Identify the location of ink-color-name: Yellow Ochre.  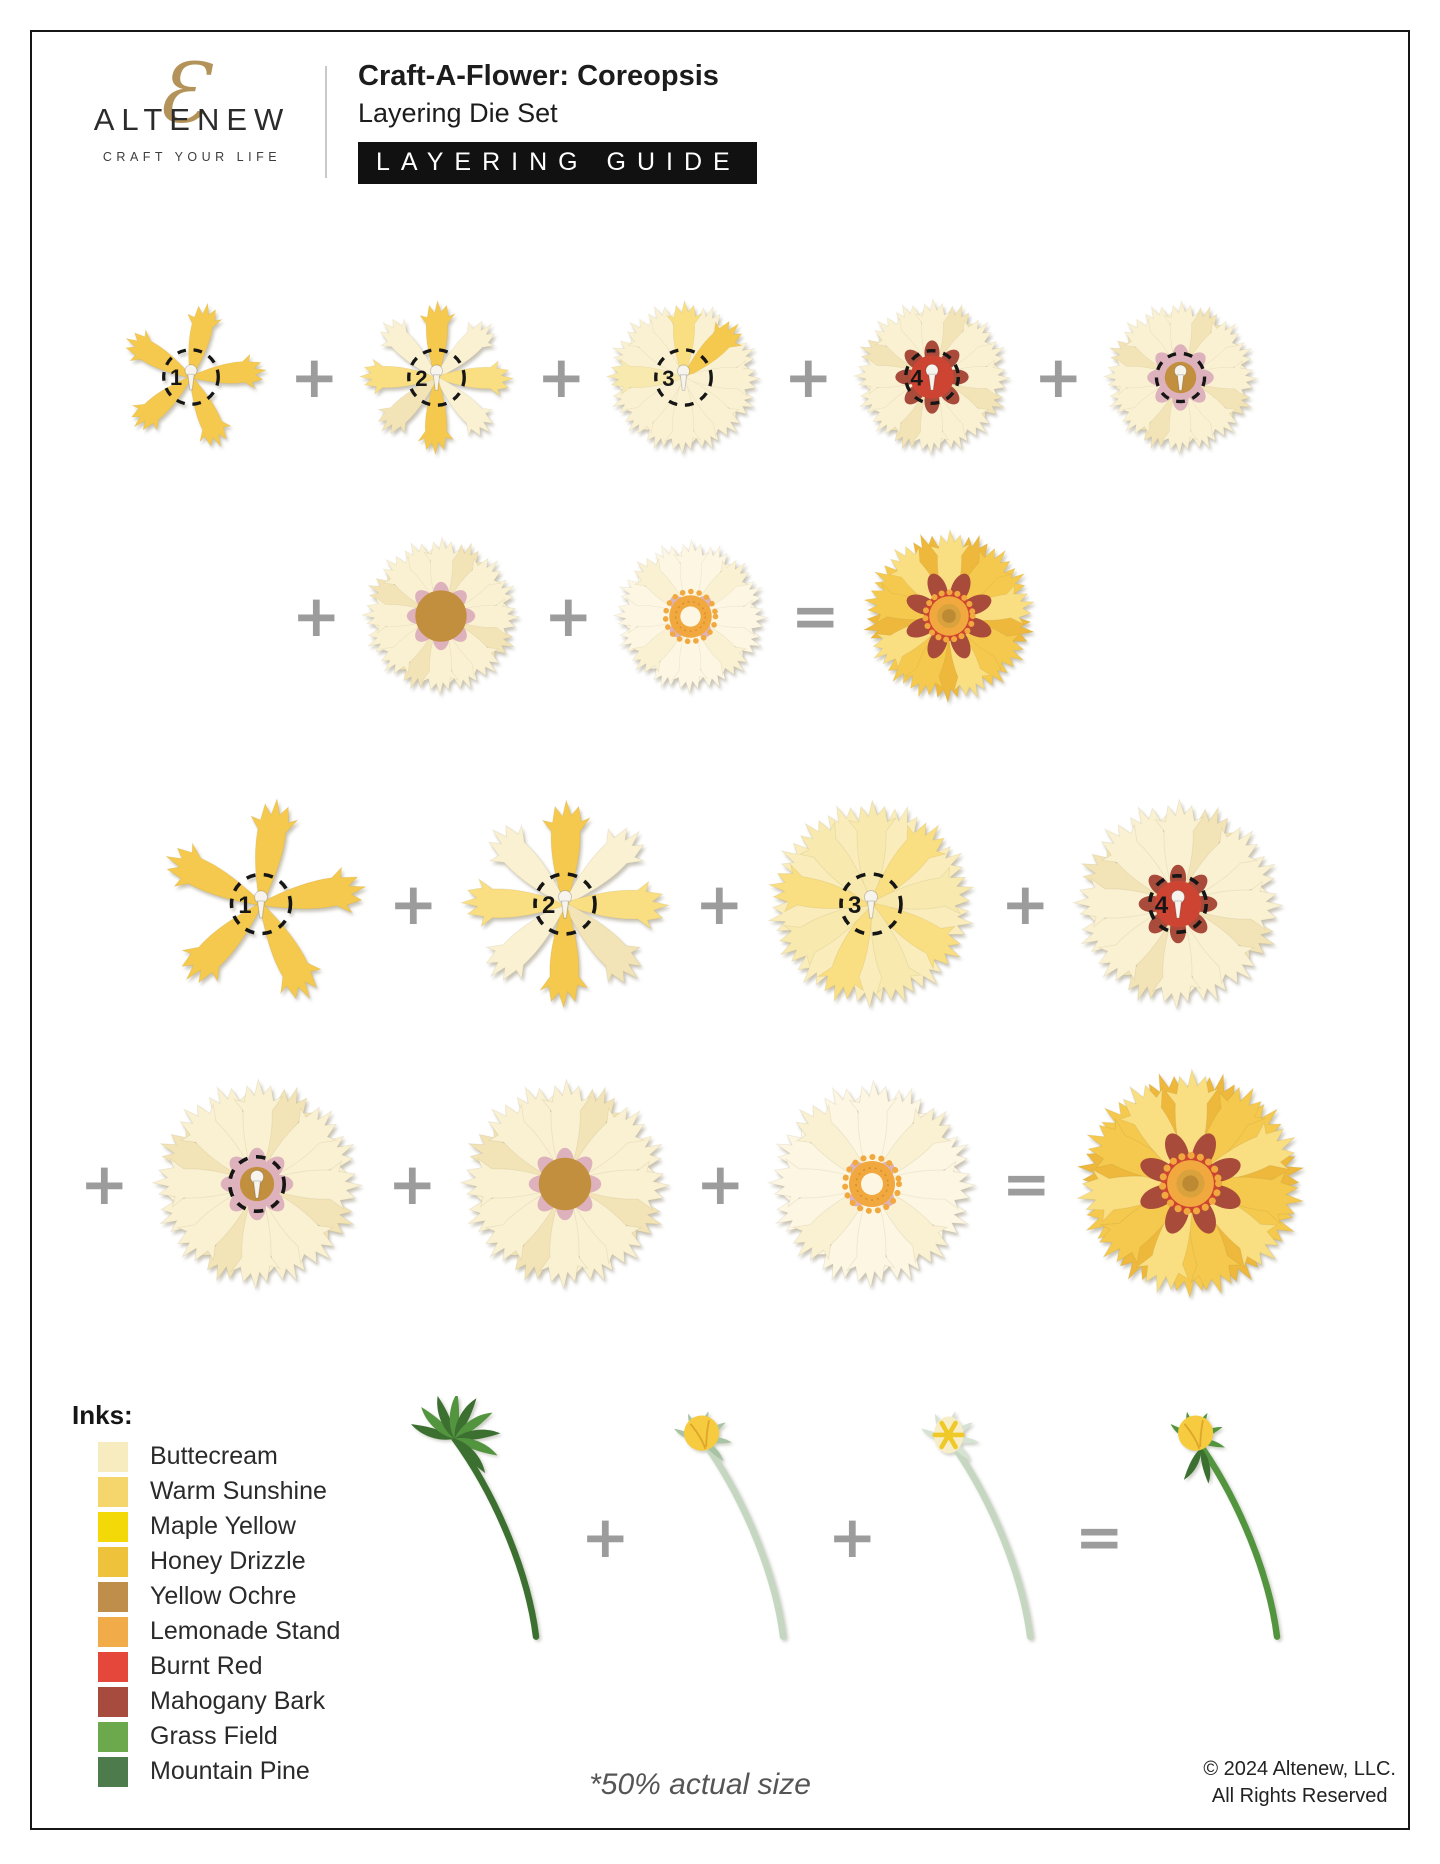
(223, 1596).